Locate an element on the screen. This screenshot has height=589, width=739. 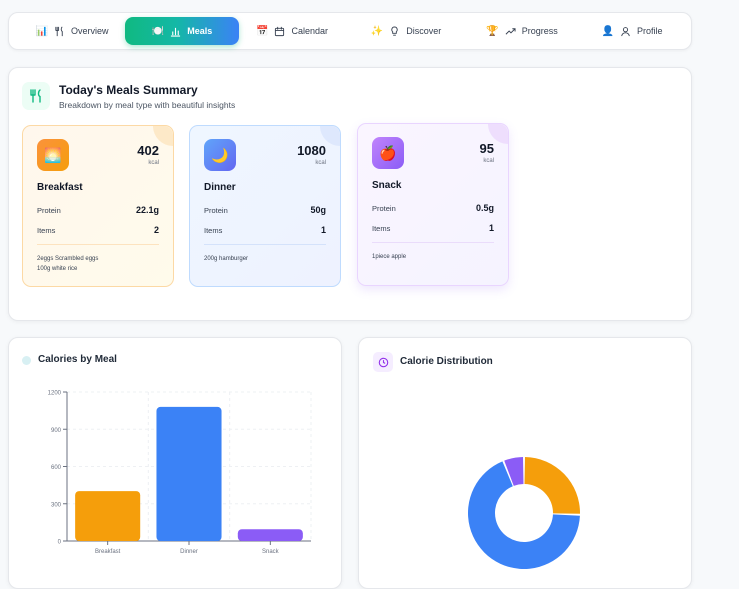
bar-card-title: Calories by Meal is located at coordinates (77, 359).